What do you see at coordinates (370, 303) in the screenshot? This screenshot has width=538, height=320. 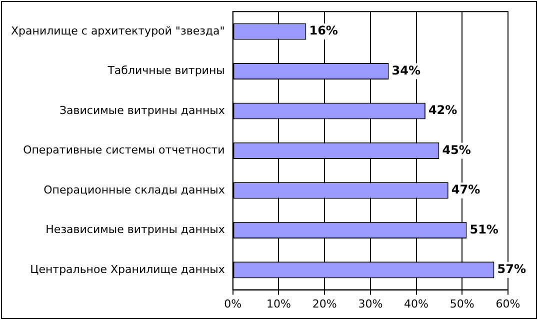 I see `x-tick-label: 30%` at bounding box center [370, 303].